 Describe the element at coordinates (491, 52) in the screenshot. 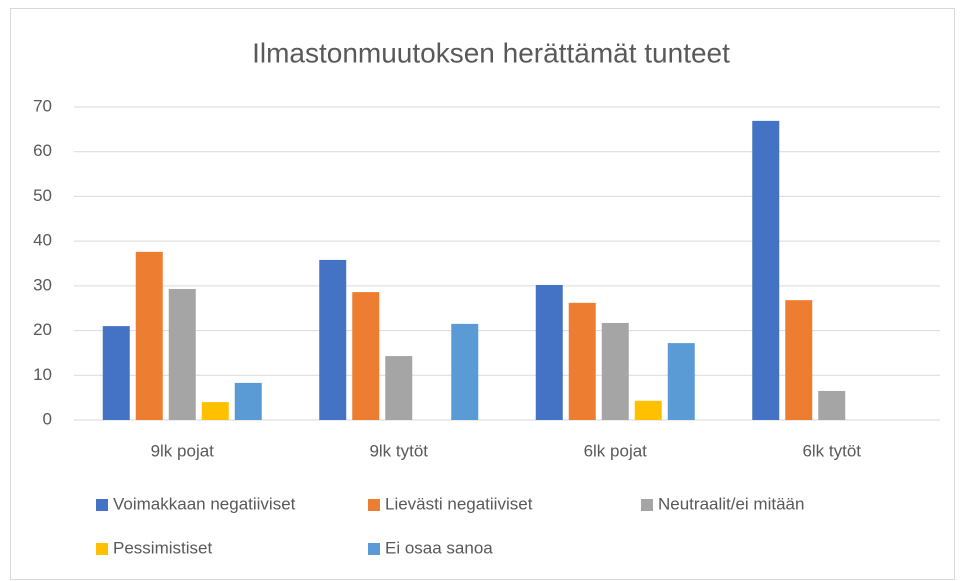

I see `chart-title: Ilmastonmuutoksen herättämät tunteet` at that location.